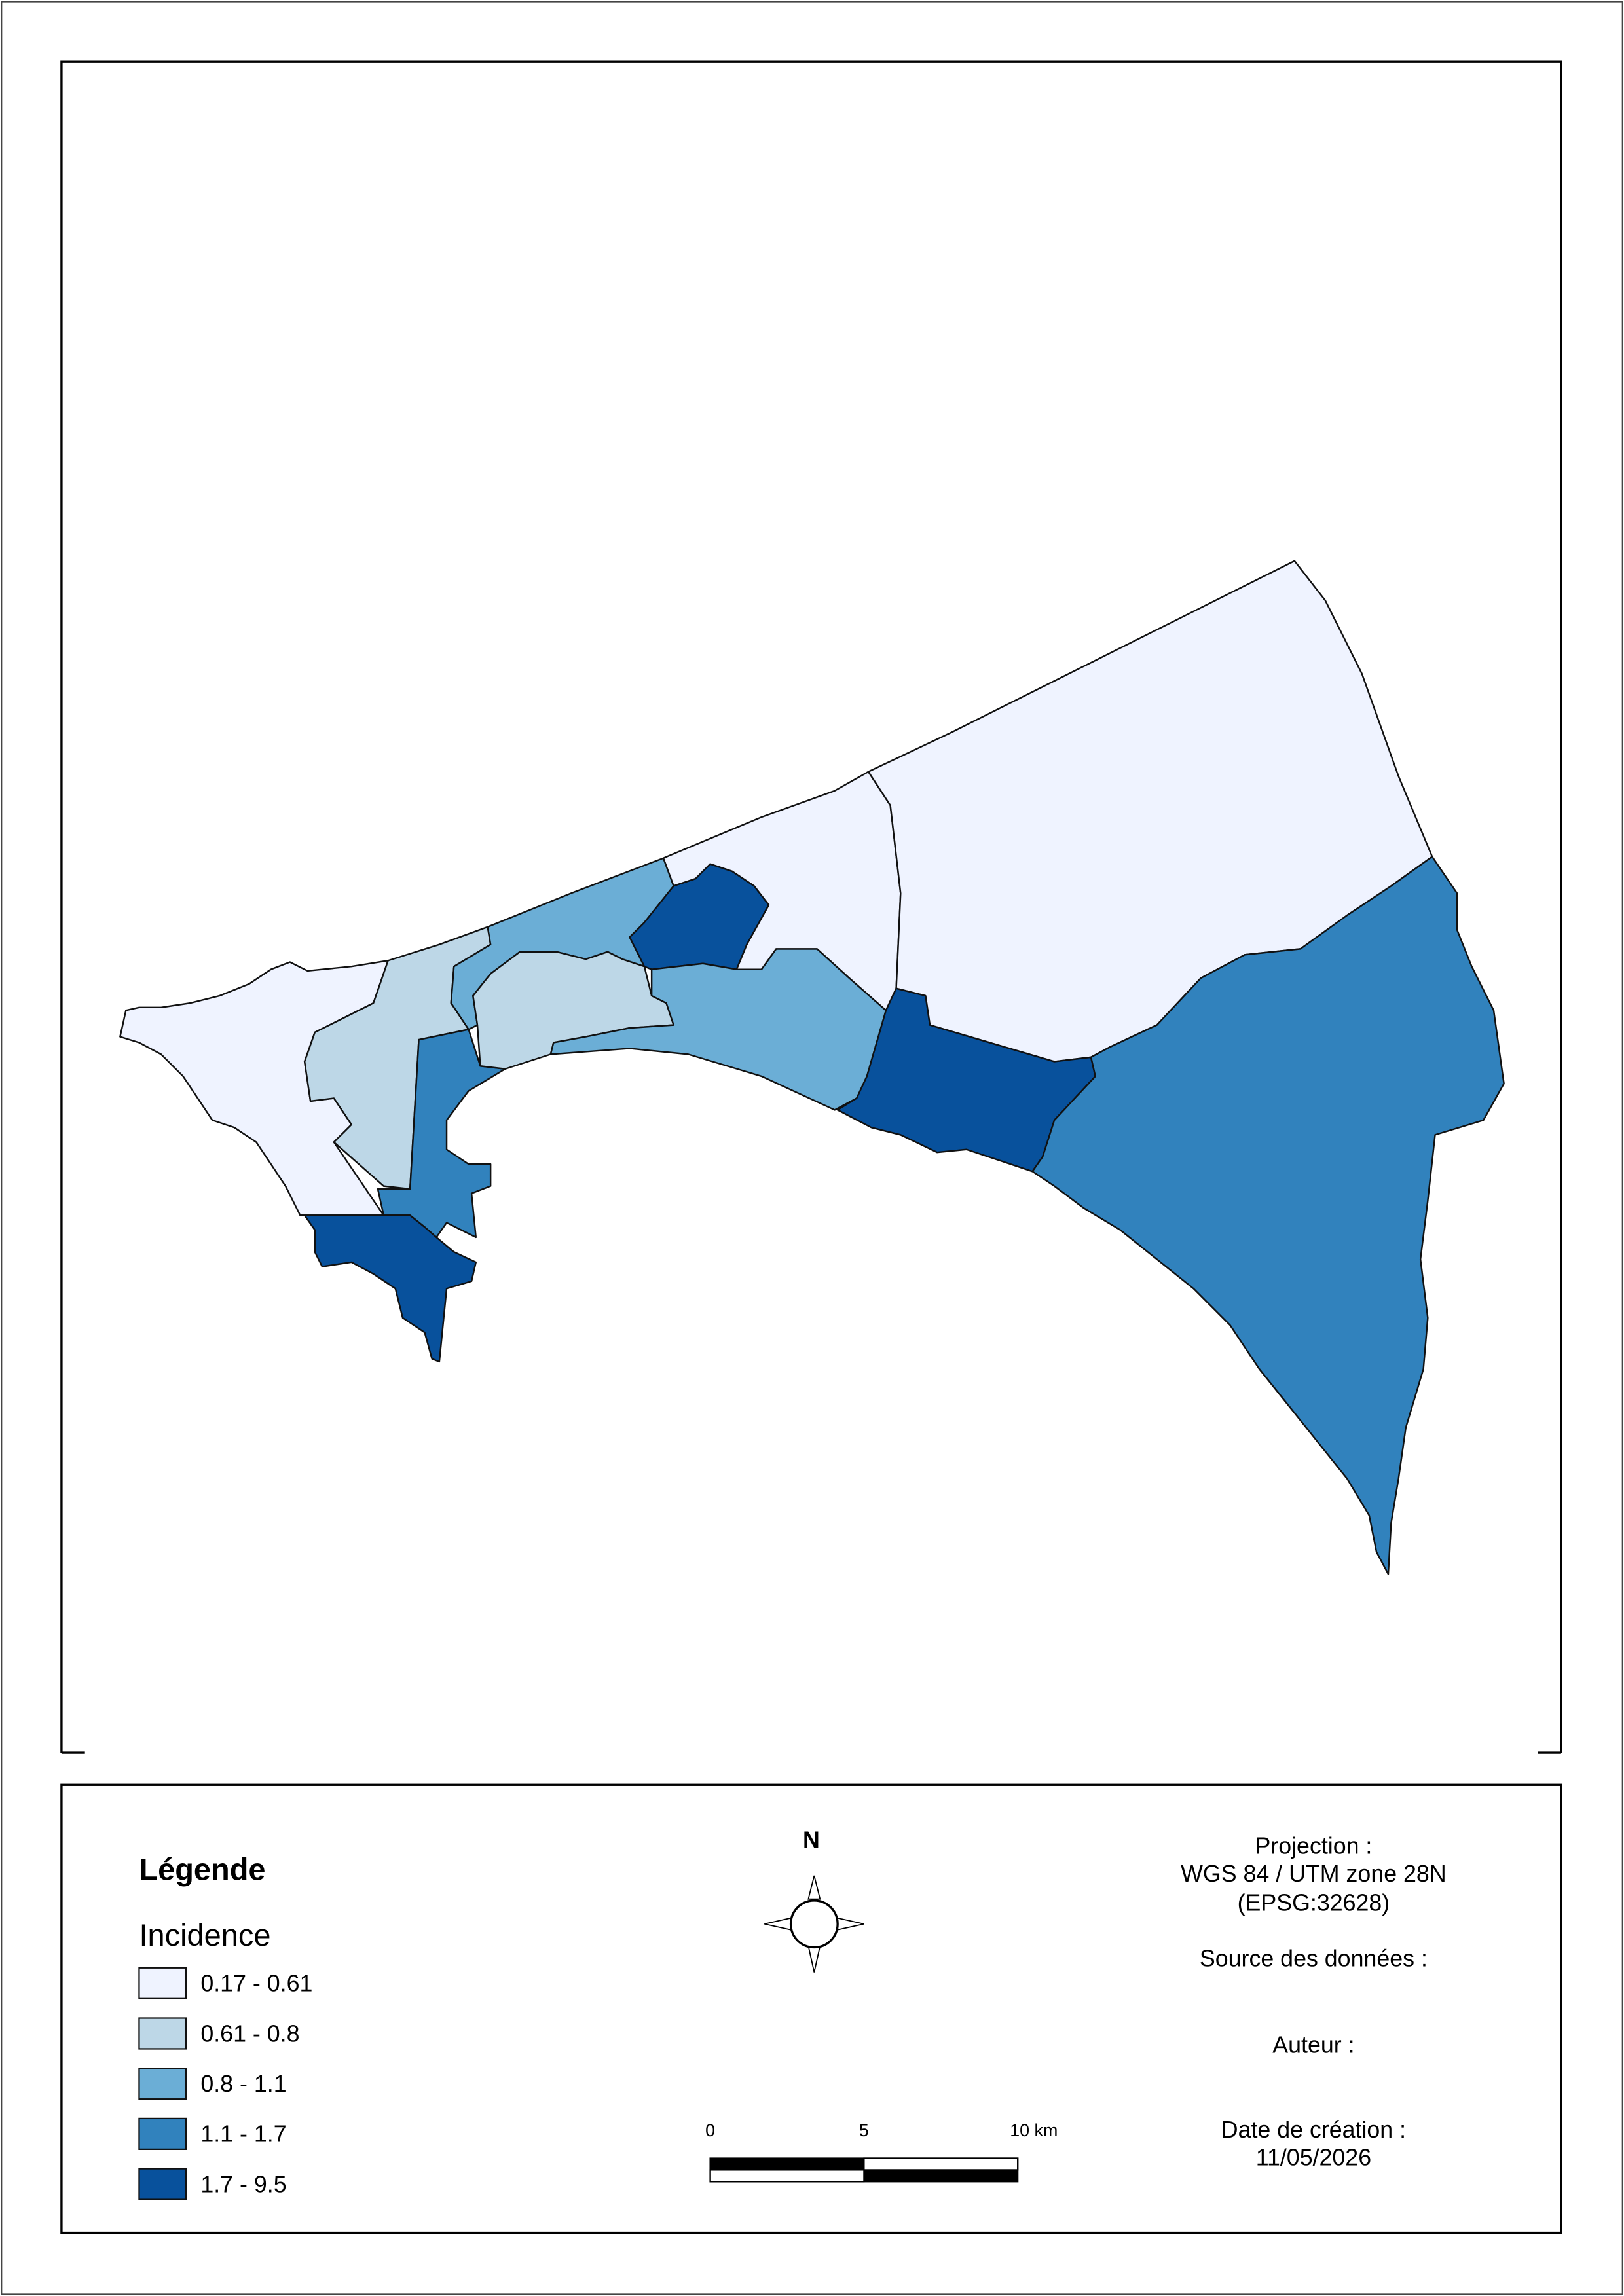  Describe the element at coordinates (1313, 2158) in the screenshot. I see `date: 11/05/2026` at that location.